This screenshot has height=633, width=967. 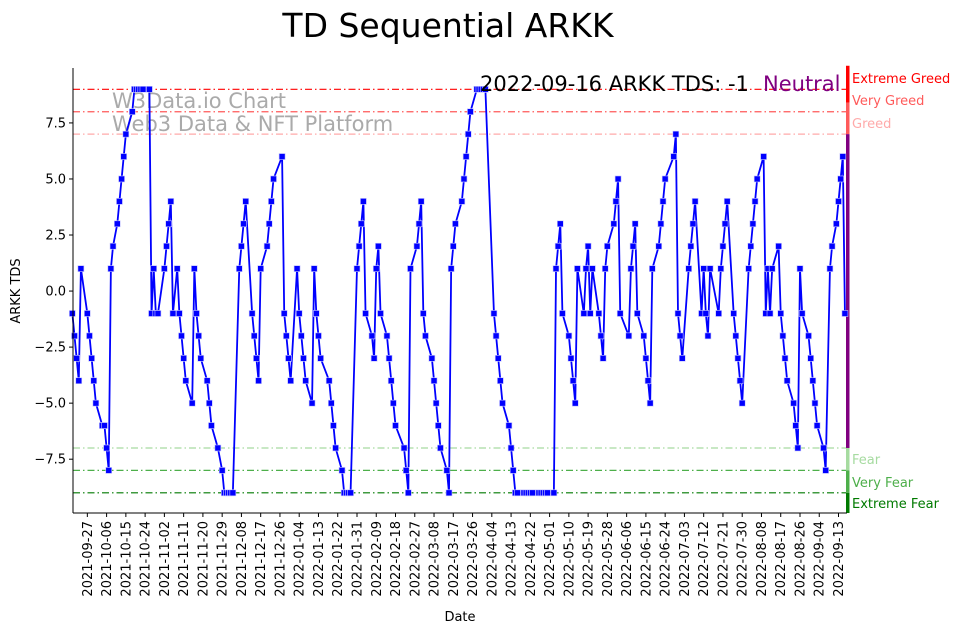 I want to click on x-tick-label: 2022-02-27, so click(x=415, y=559).